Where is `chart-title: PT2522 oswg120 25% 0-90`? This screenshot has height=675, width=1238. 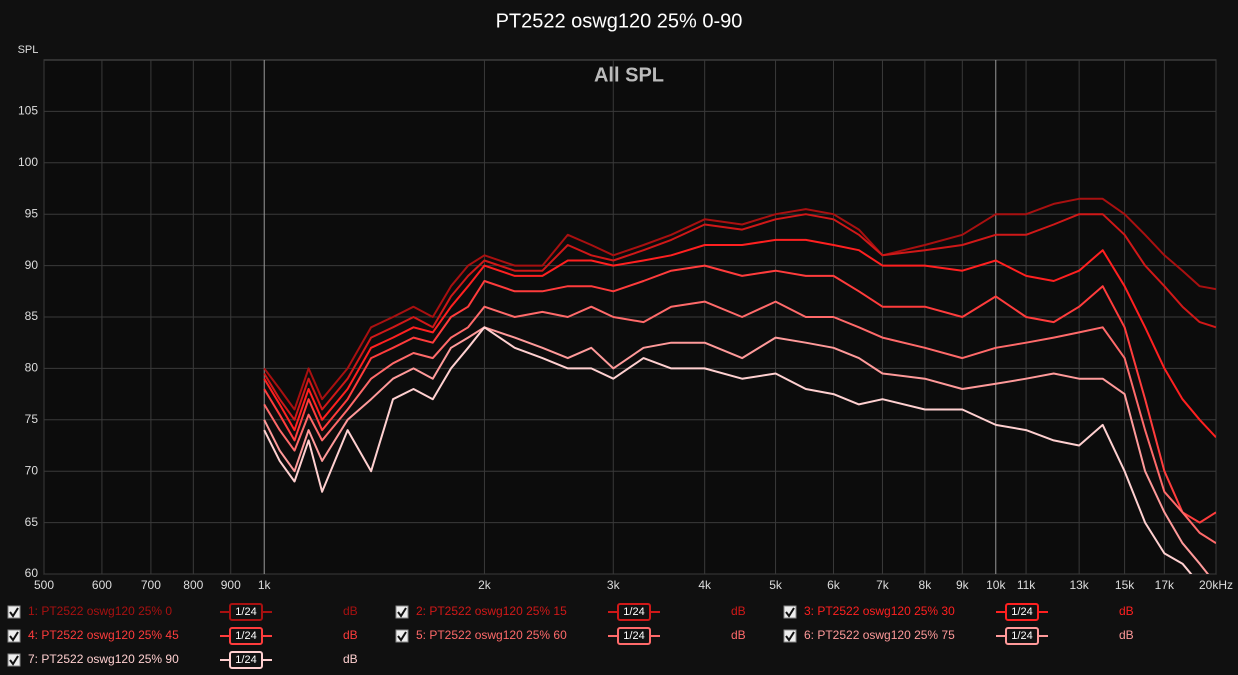
chart-title: PT2522 oswg120 25% 0-90 is located at coordinates (619, 21).